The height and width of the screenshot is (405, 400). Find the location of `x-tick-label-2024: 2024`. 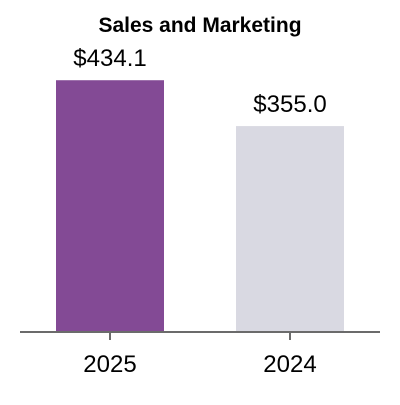

x-tick-label-2024: 2024 is located at coordinates (289, 364).